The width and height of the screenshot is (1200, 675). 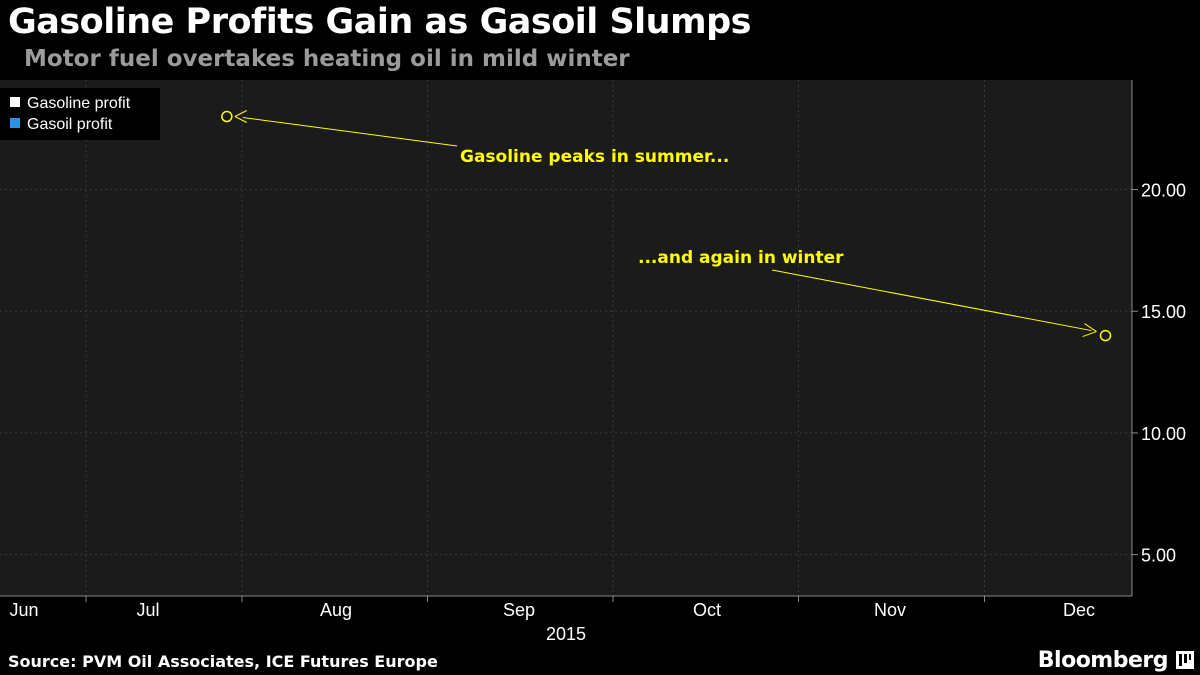 What do you see at coordinates (931, 300) in the screenshot?
I see `annotation-arrow-winter` at bounding box center [931, 300].